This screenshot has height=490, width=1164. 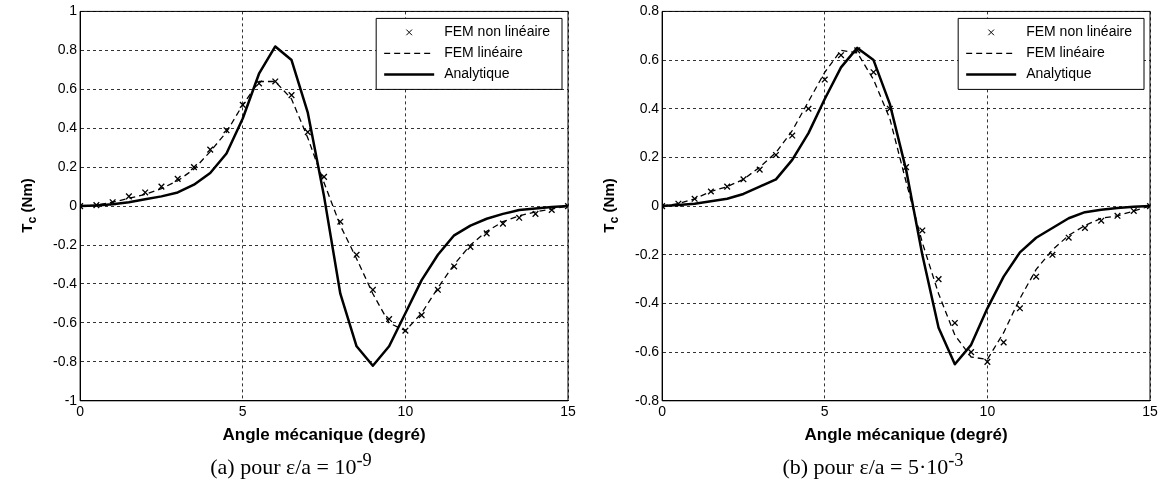 I want to click on y-tick-label: -1, so click(x=71, y=399).